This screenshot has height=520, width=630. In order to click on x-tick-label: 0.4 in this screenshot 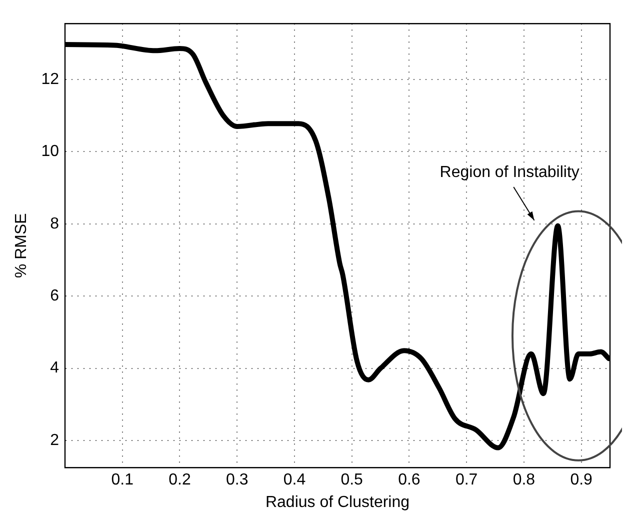, I will do `click(294, 480)`.